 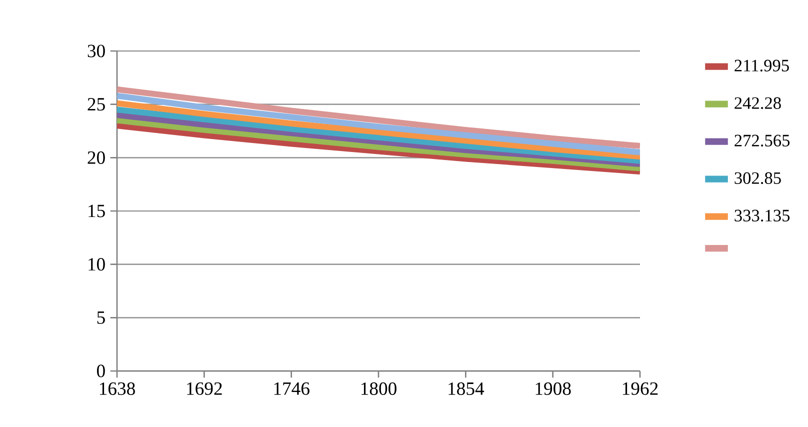 What do you see at coordinates (761, 66) in the screenshot?
I see `legend-label: 211.995` at bounding box center [761, 66].